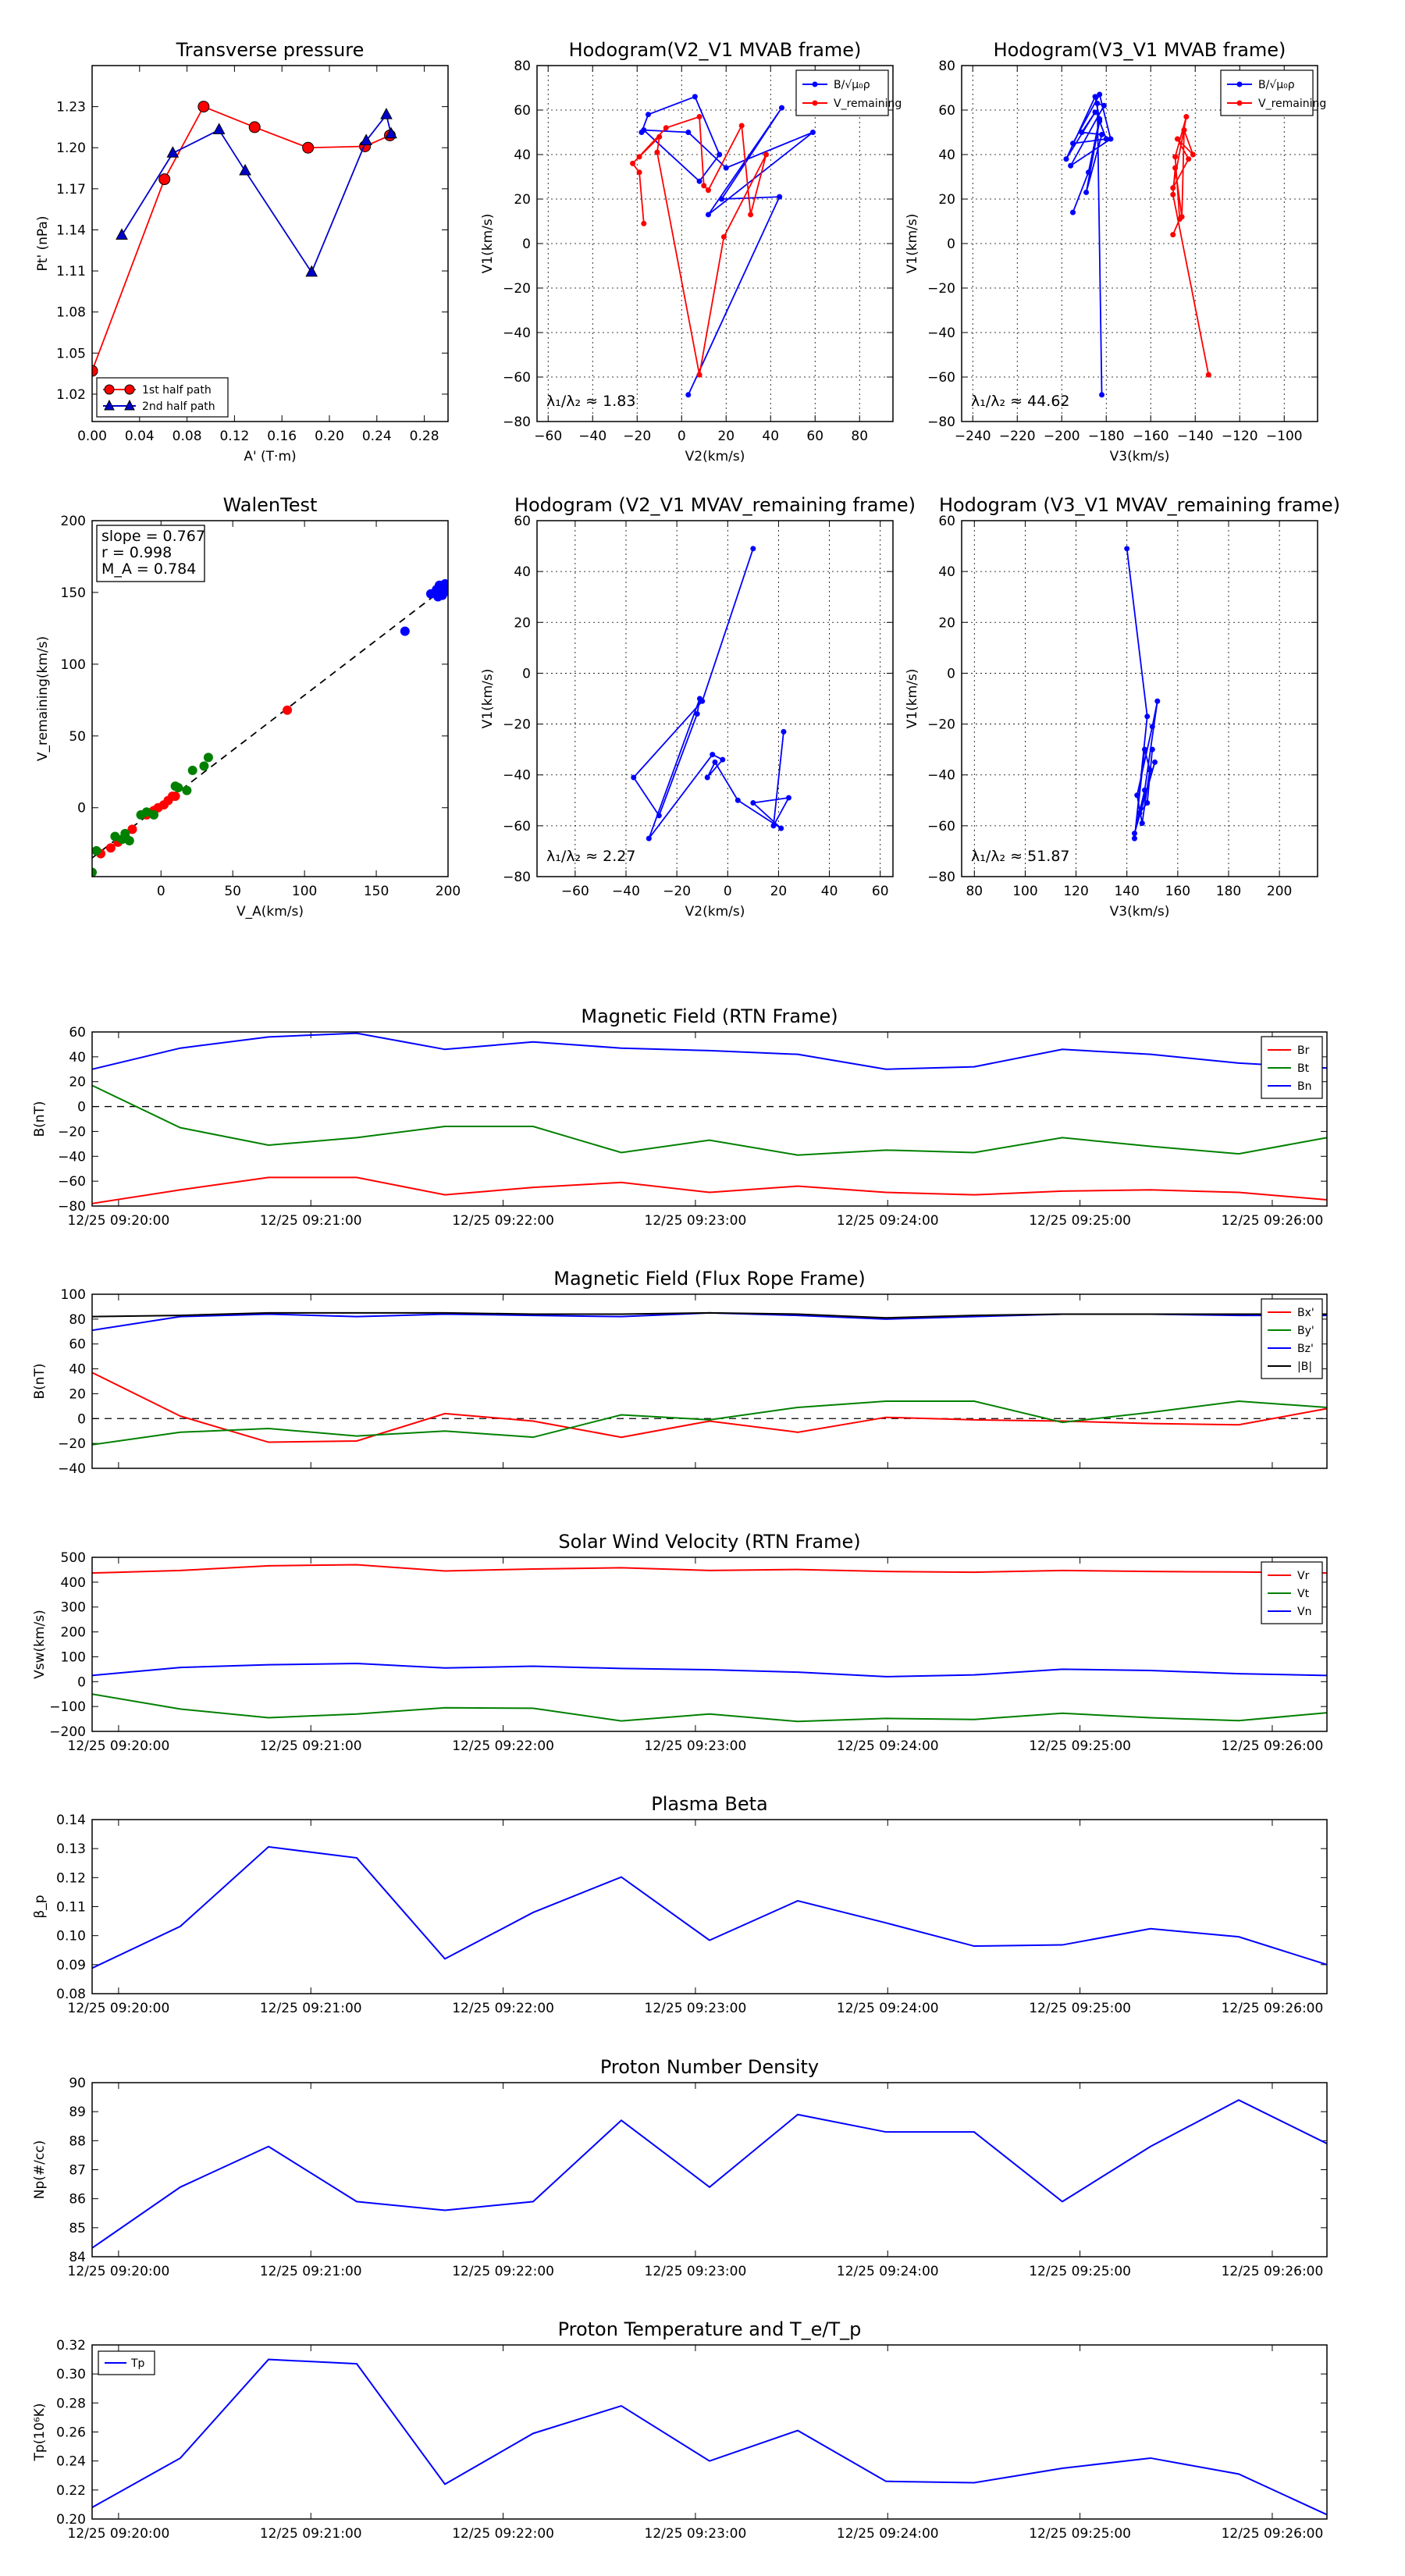 Image resolution: width=1405 pixels, height=2576 pixels. What do you see at coordinates (119, 1746) in the screenshot?
I see `x-tick-label: 12/25 09:20:00` at bounding box center [119, 1746].